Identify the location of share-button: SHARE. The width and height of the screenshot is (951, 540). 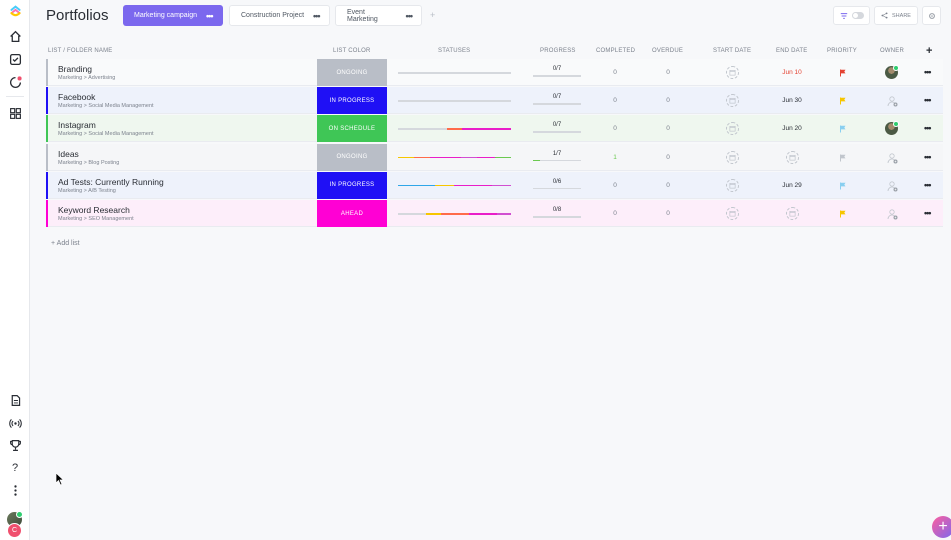
(896, 15).